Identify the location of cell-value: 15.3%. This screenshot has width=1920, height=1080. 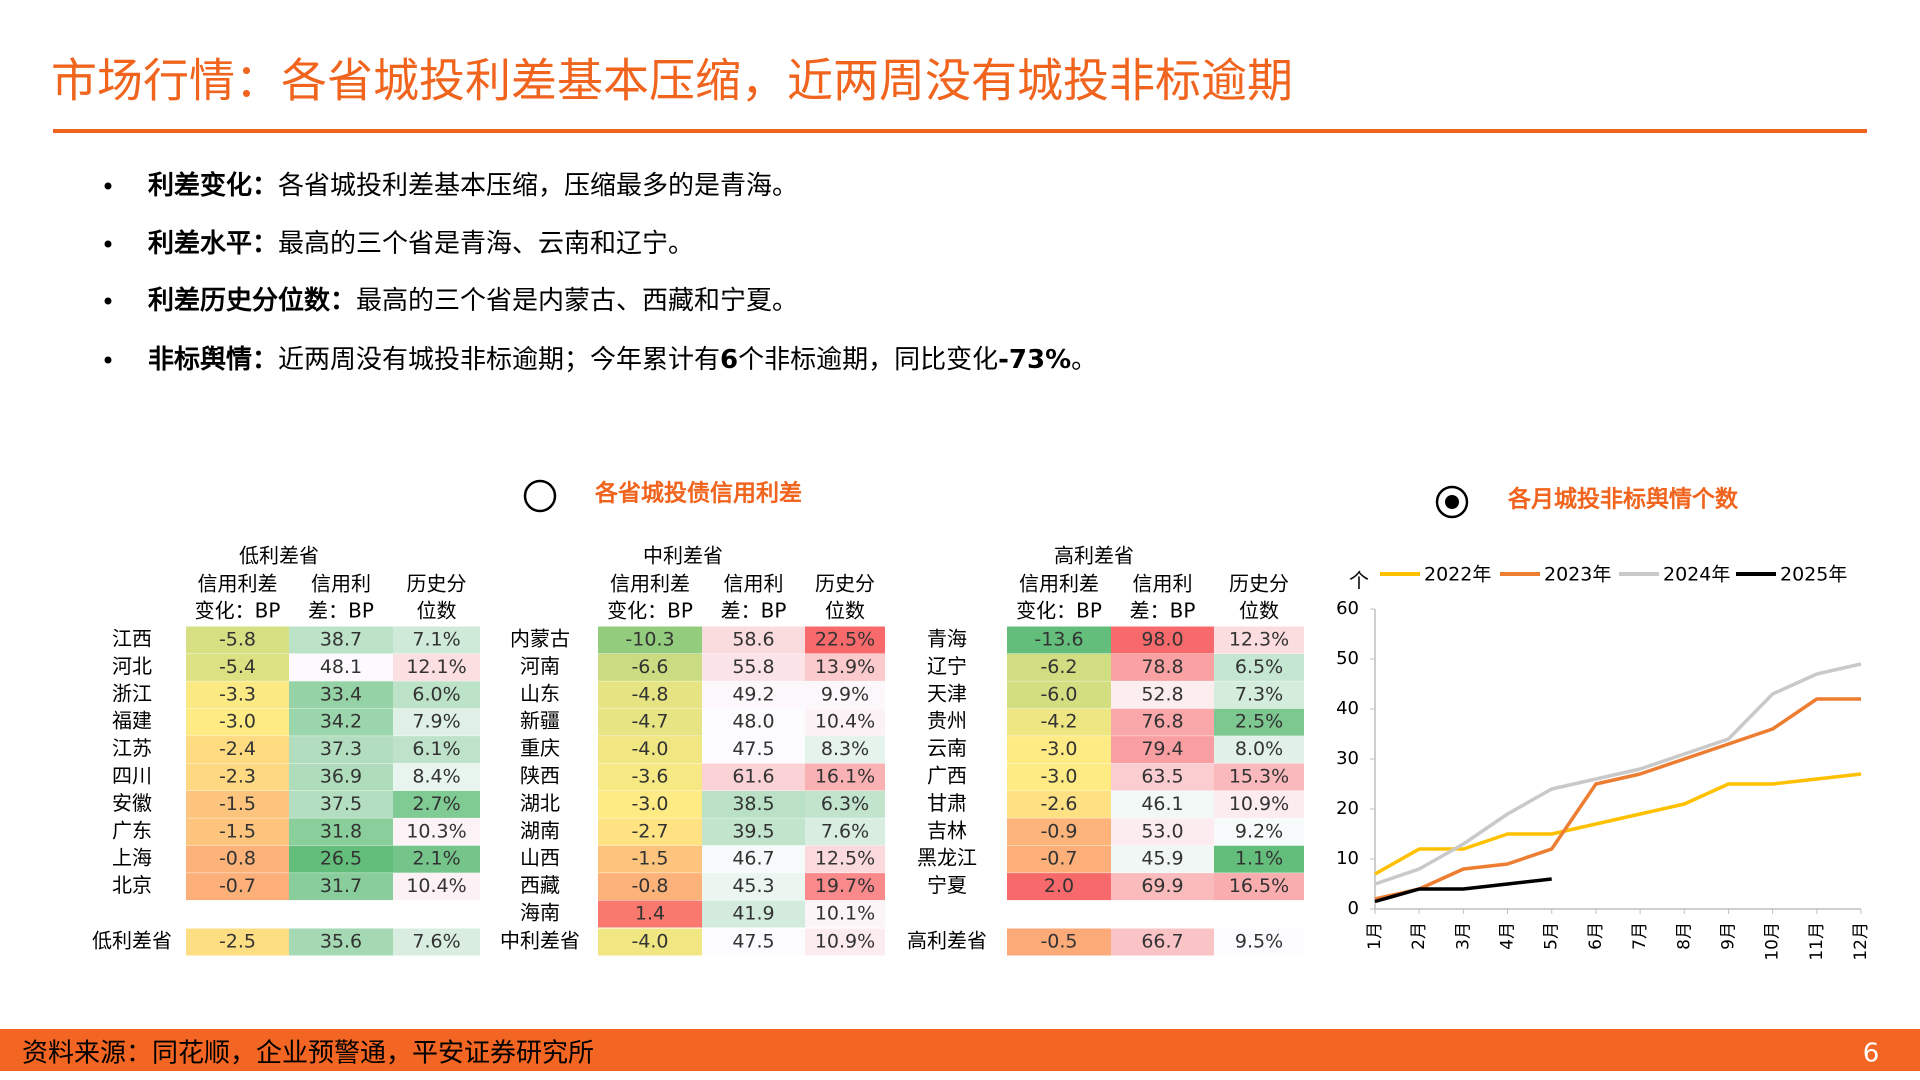
(1259, 777).